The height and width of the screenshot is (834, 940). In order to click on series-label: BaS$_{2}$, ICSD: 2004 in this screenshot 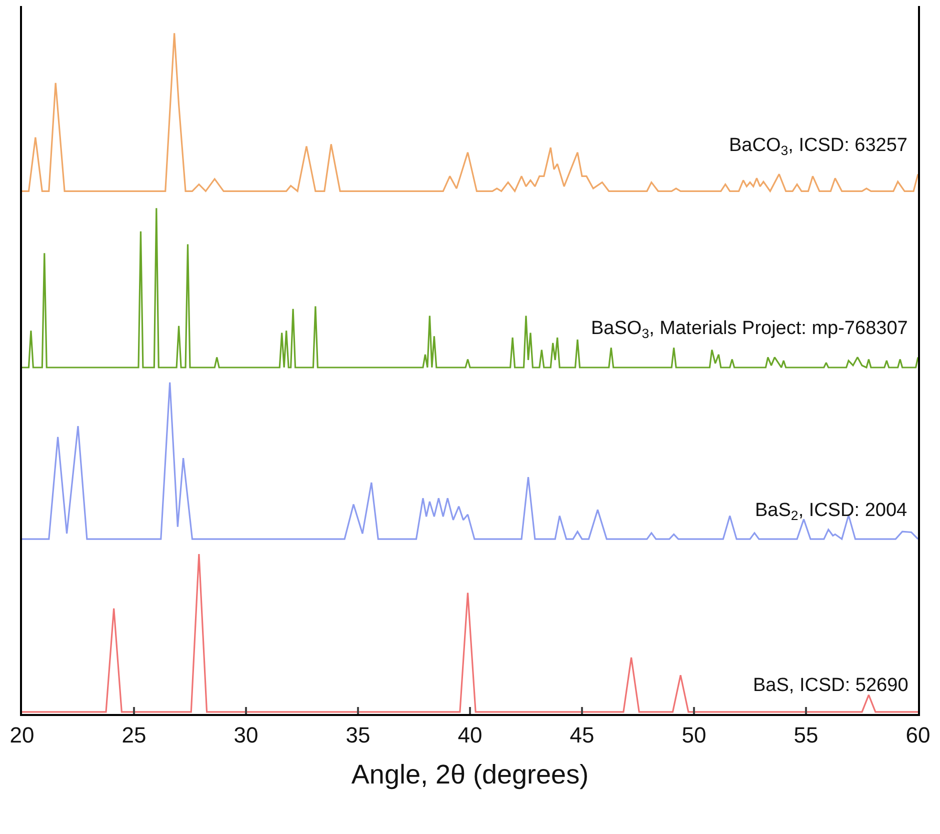, I will do `click(831, 511)`.